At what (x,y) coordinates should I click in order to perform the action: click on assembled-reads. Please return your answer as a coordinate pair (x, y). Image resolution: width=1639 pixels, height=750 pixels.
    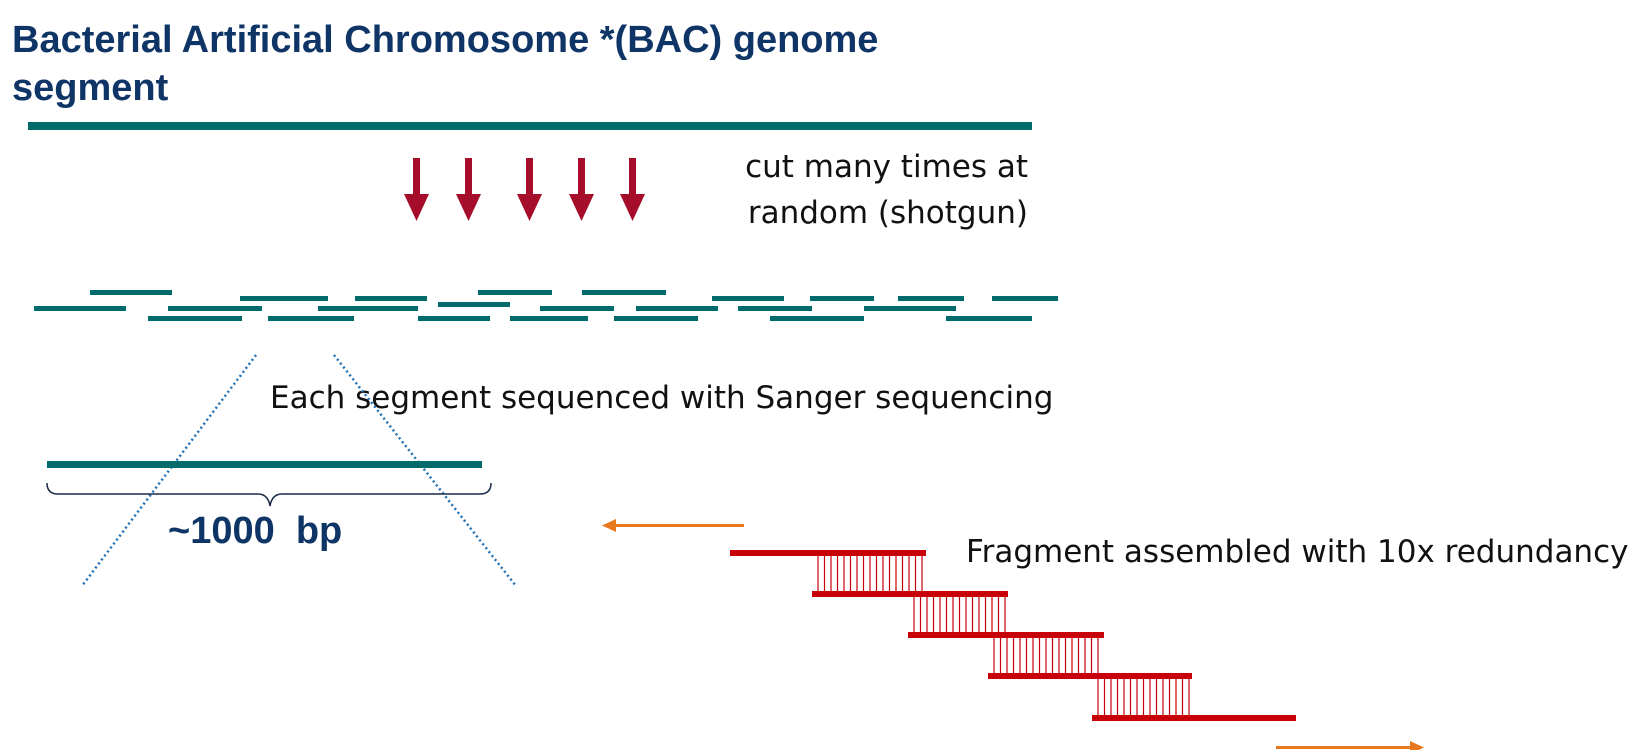
    Looking at the image, I should click on (1013, 635).